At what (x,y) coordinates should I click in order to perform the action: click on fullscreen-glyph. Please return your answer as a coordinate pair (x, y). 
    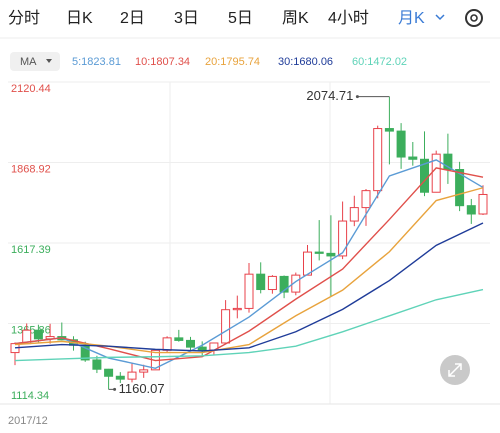
    Looking at the image, I should click on (455, 370).